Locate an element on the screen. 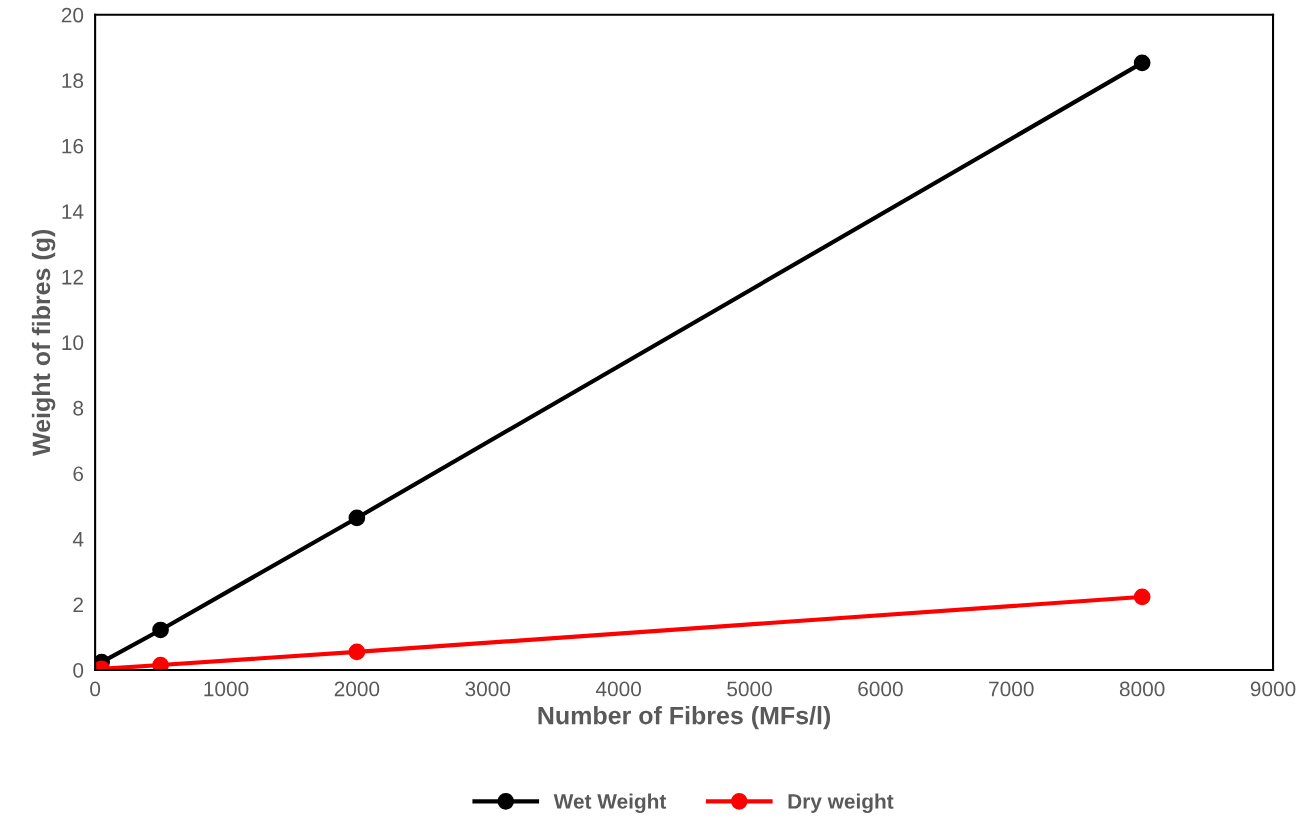  y-tick-label: 18 is located at coordinates (73, 81).